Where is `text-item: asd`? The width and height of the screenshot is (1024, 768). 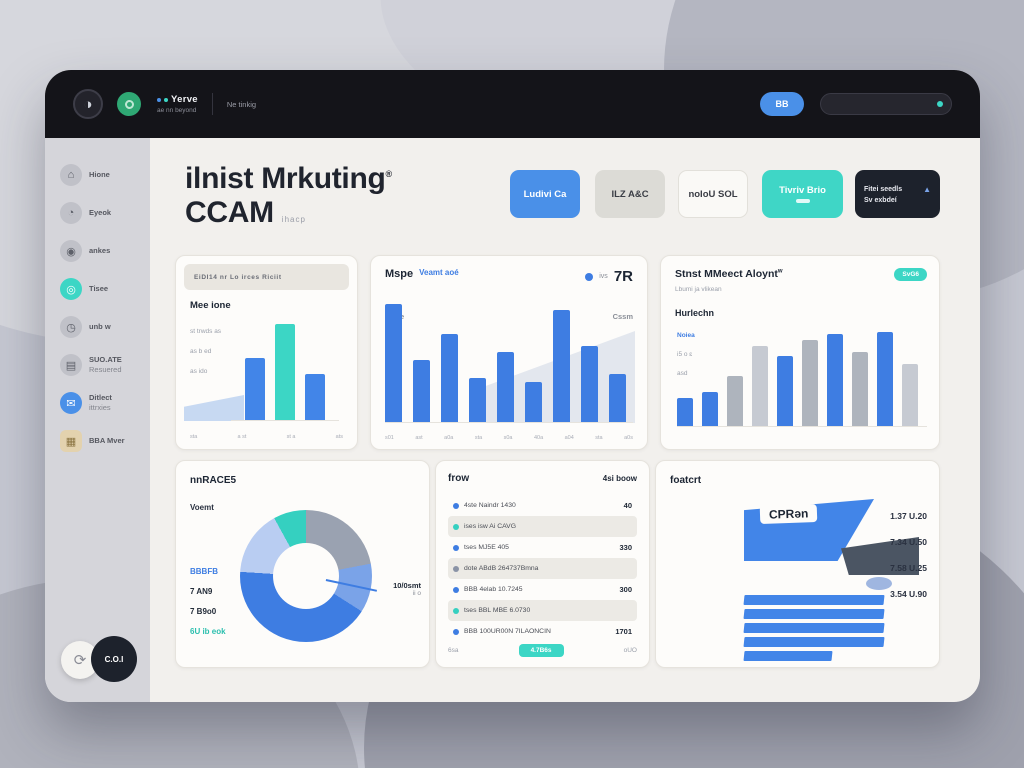
text-item: asd is located at coordinates (682, 373).